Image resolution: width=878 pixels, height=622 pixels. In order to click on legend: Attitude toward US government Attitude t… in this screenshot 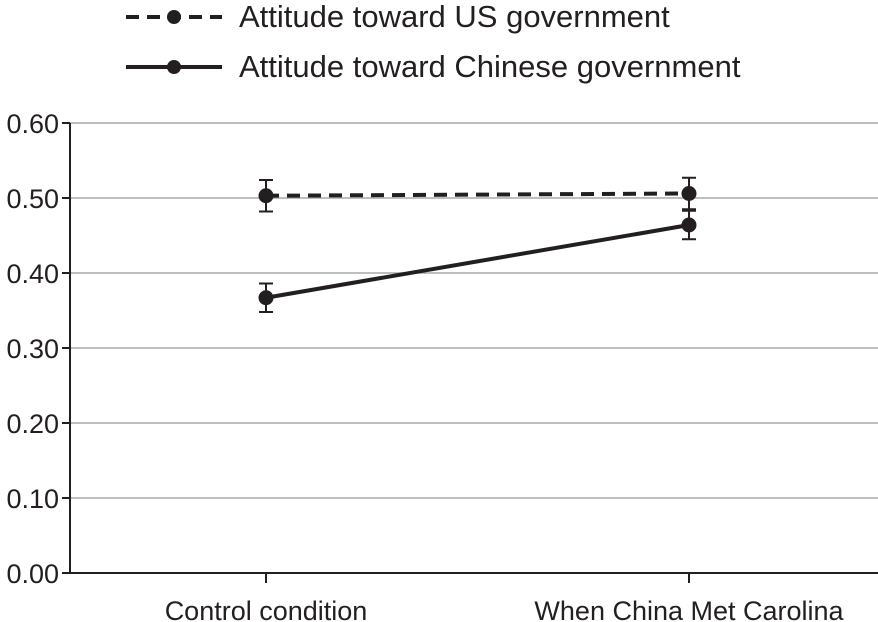, I will do `click(433, 42)`.